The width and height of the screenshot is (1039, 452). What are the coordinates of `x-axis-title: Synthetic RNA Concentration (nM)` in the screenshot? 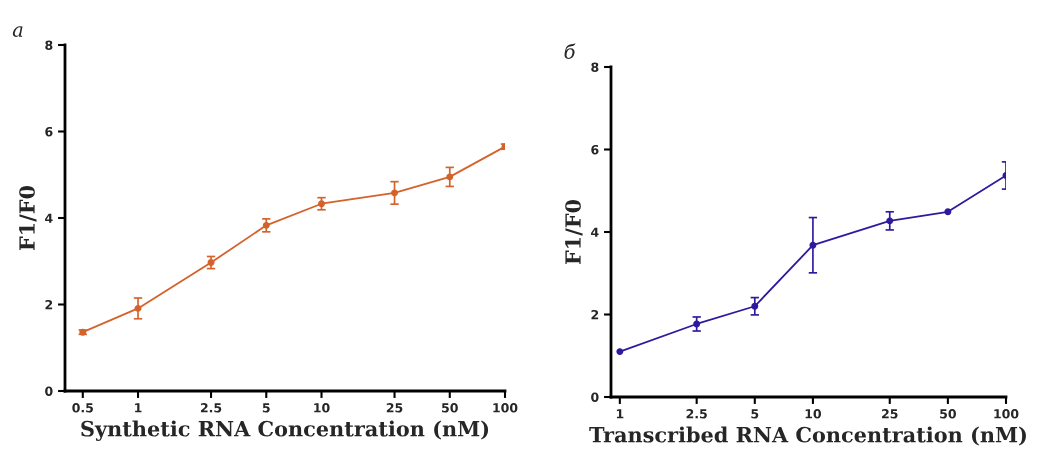 It's located at (285, 430).